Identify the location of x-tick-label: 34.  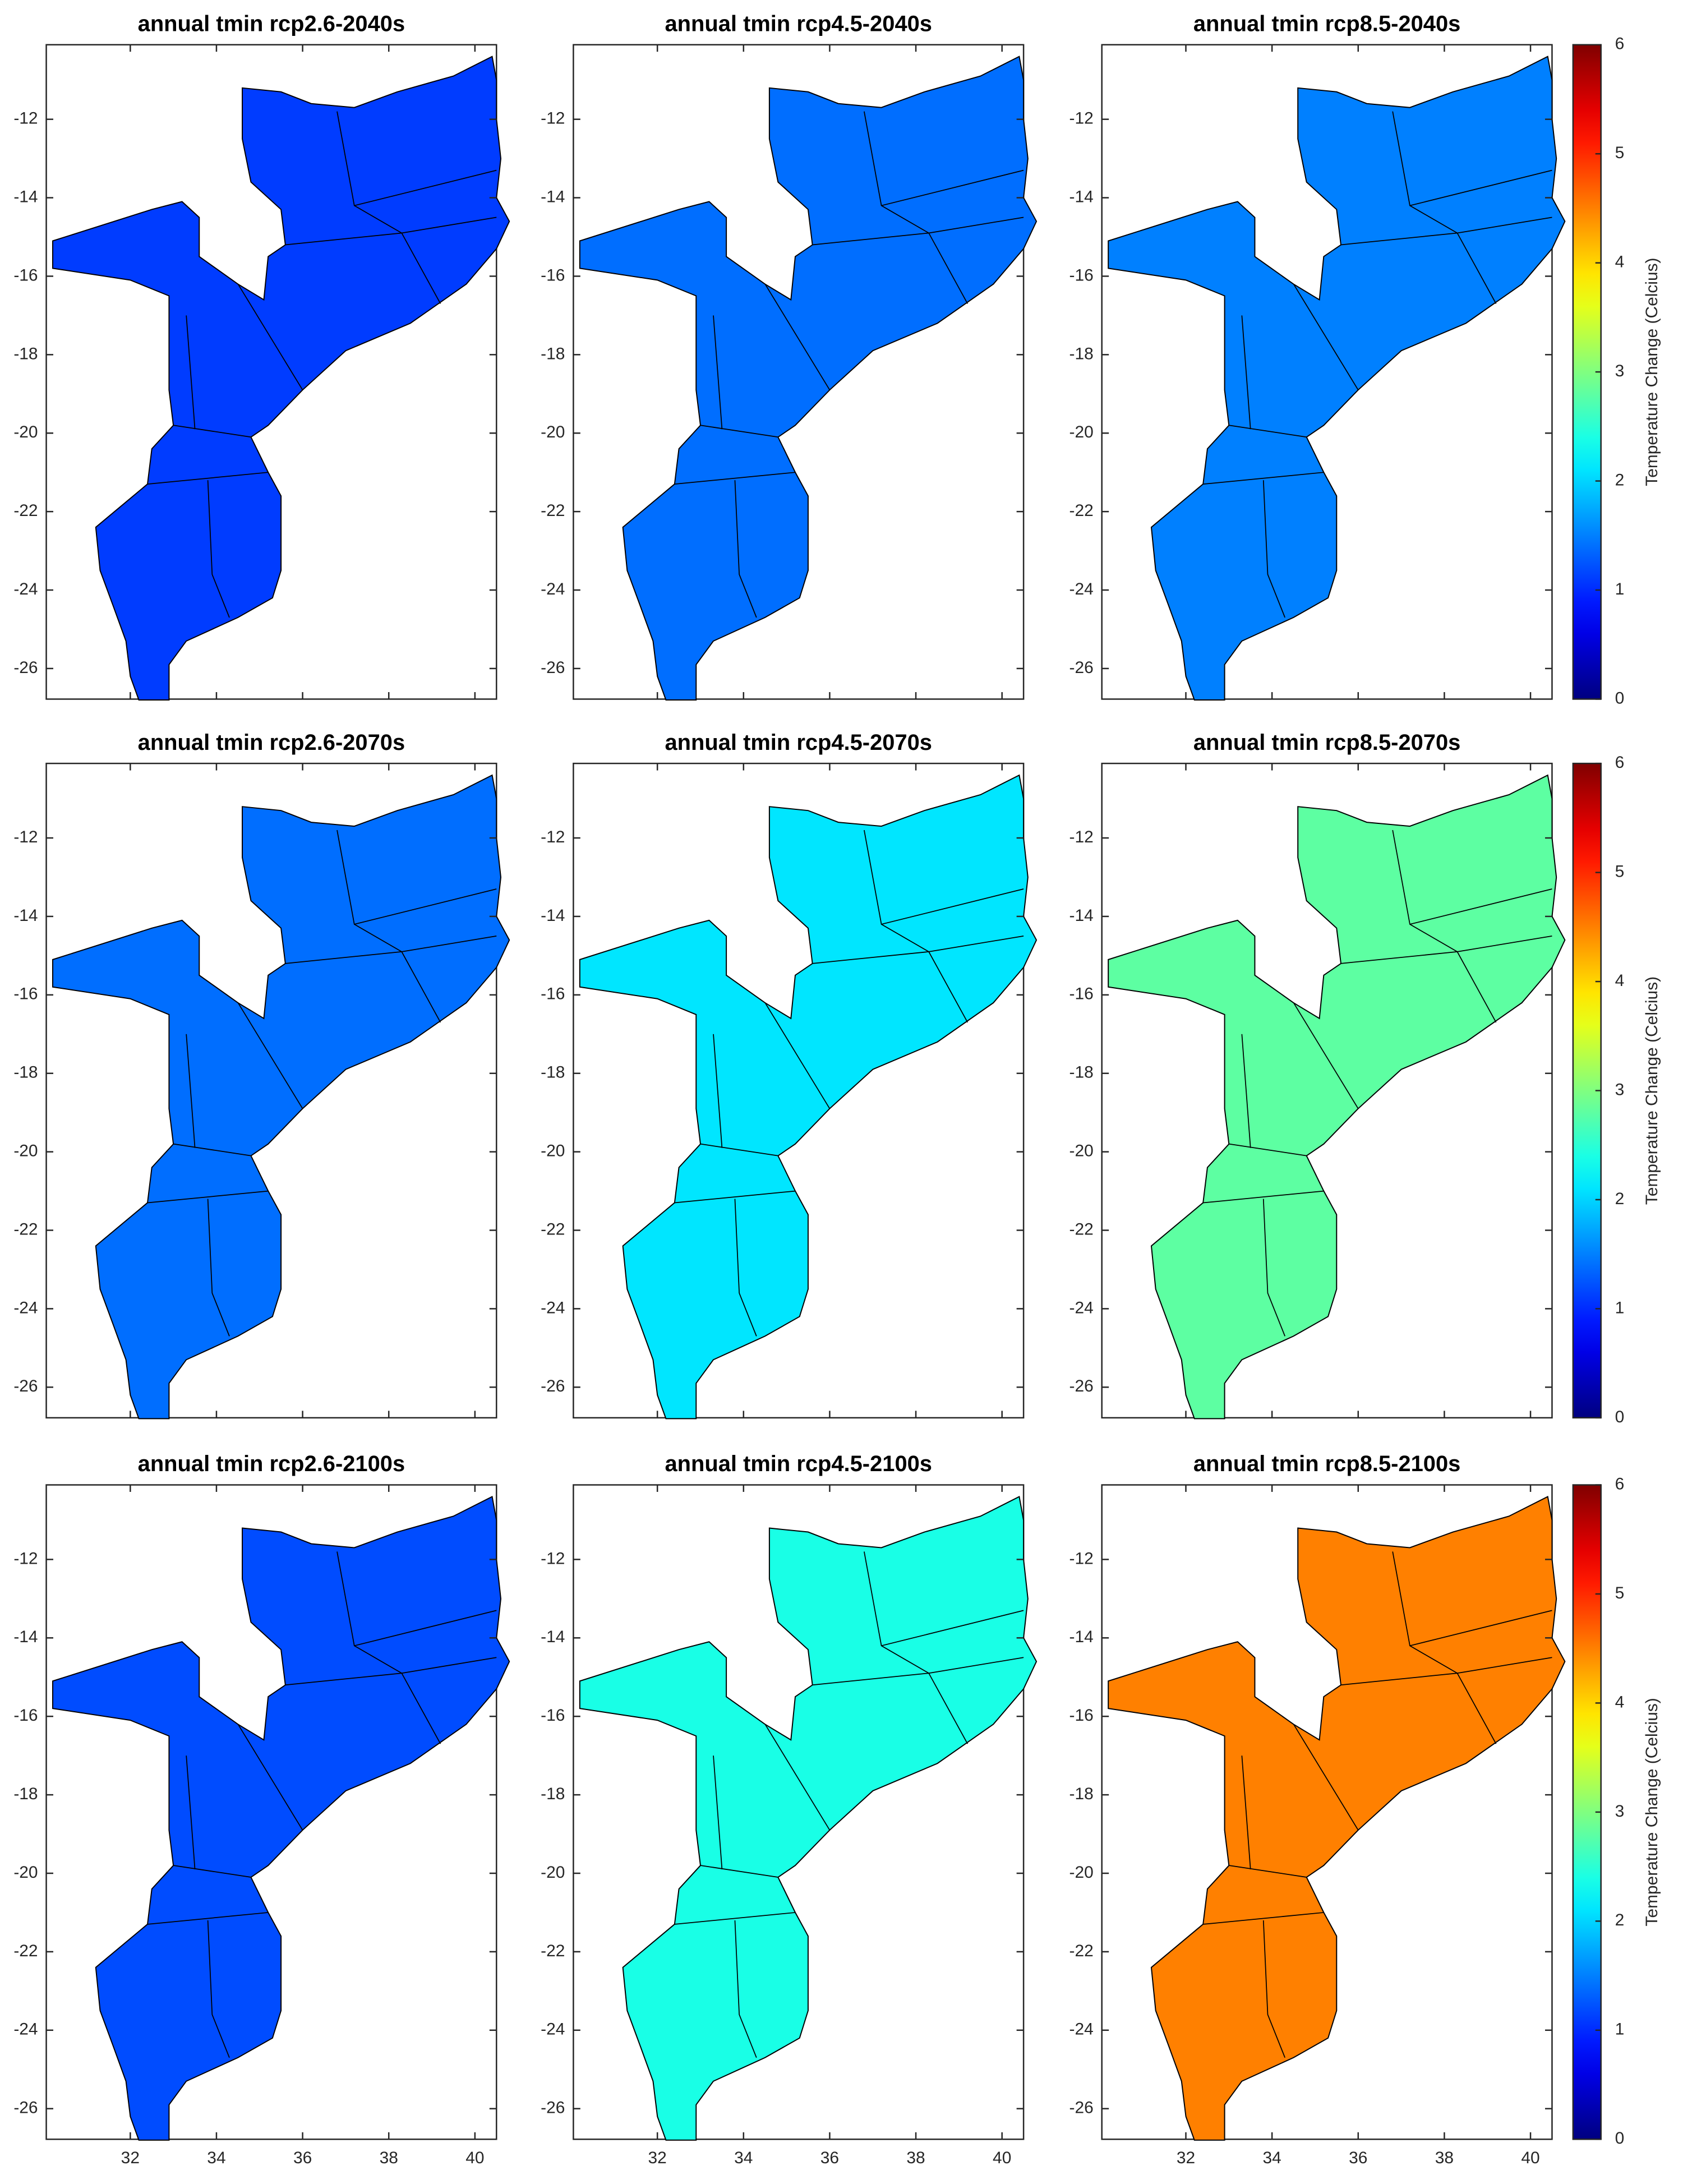
(216, 2158).